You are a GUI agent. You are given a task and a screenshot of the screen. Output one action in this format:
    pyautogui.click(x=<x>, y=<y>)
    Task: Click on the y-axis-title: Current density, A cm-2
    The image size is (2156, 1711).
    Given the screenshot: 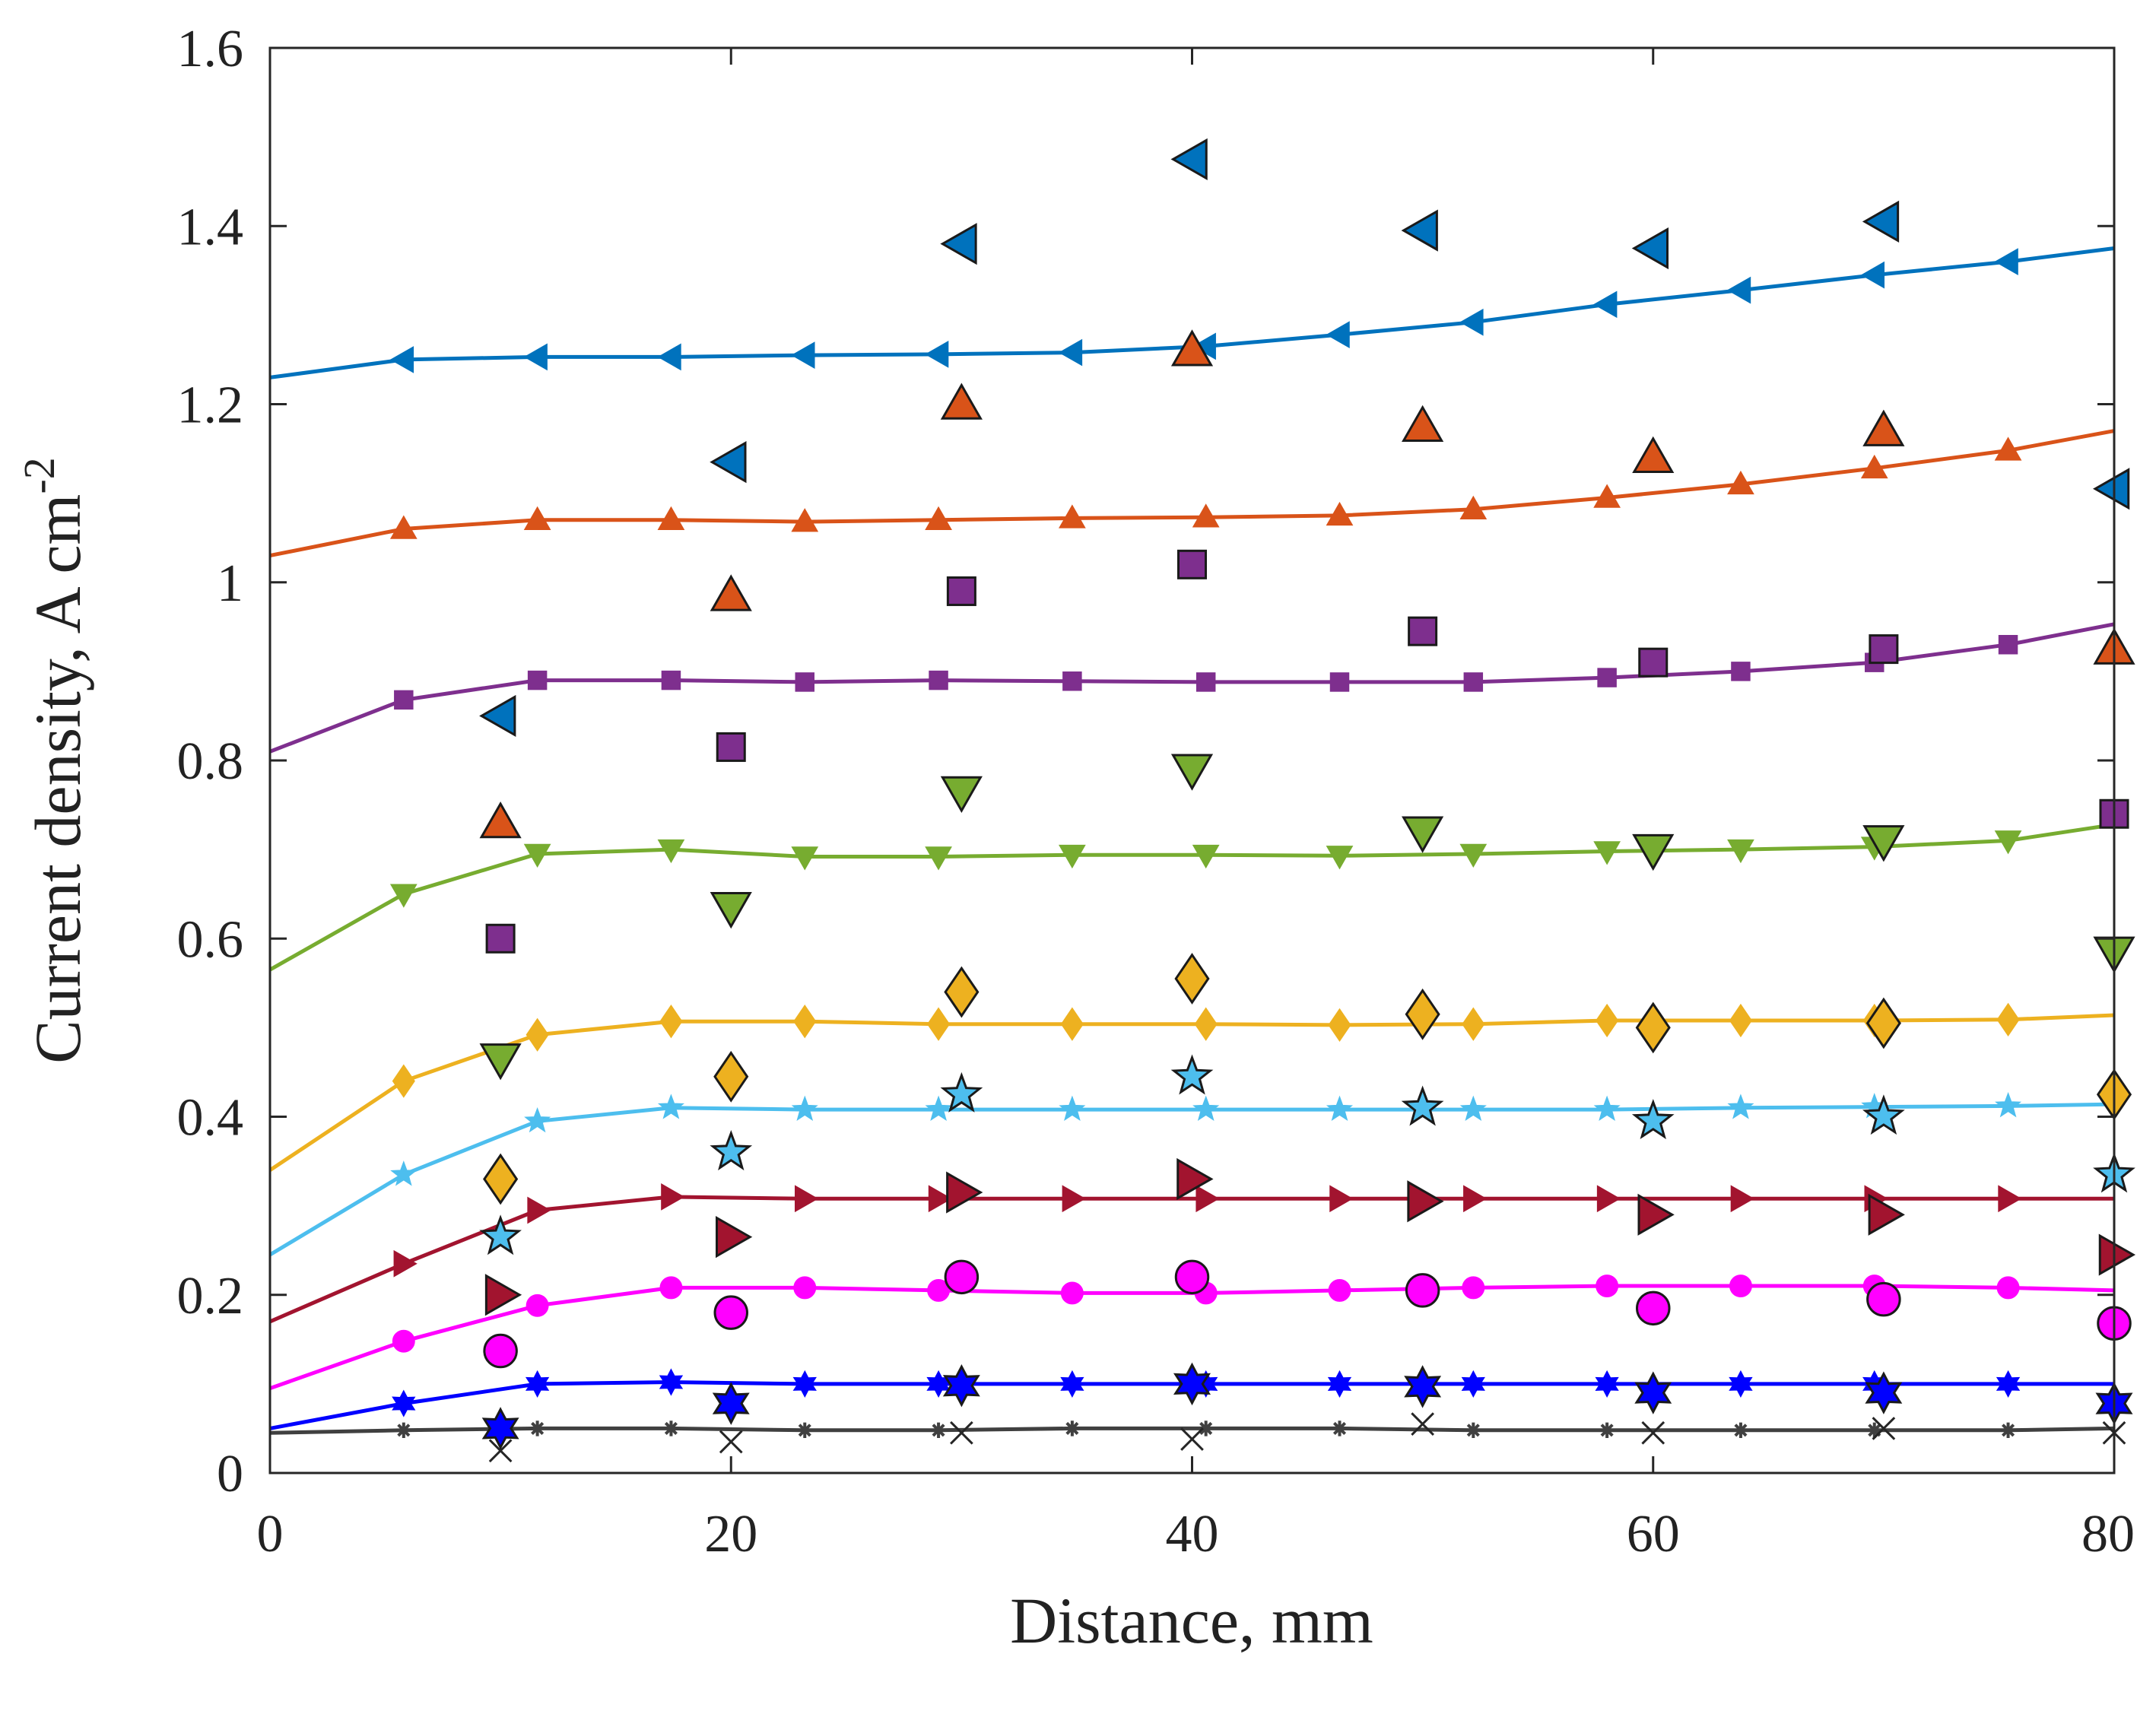 What is the action you would take?
    pyautogui.click(x=54, y=760)
    